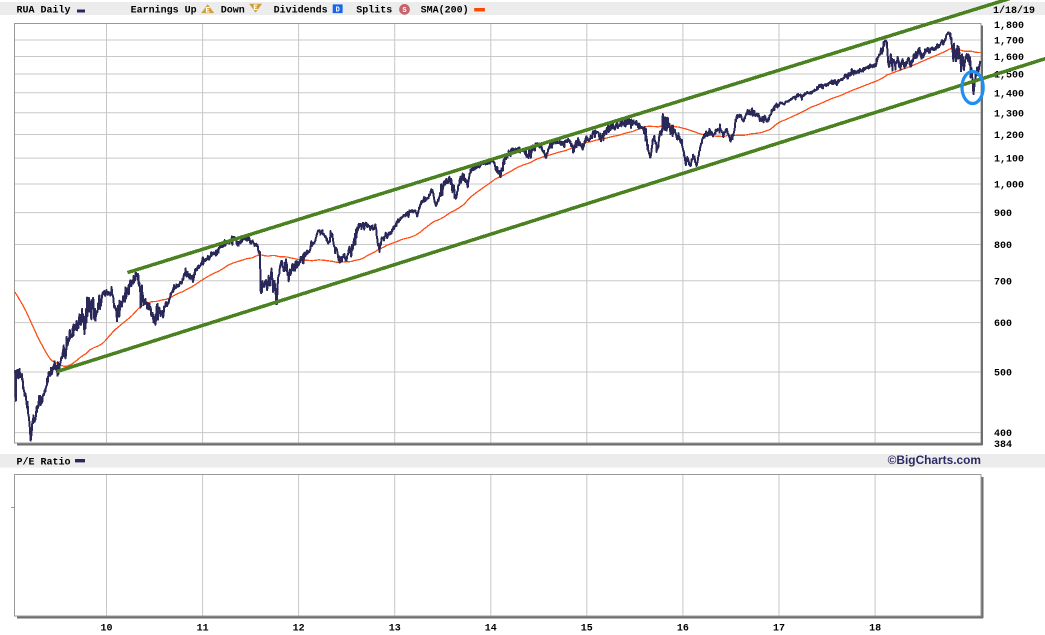 This screenshot has height=635, width=1045. I want to click on svg-text: 1,400, so click(1009, 94).